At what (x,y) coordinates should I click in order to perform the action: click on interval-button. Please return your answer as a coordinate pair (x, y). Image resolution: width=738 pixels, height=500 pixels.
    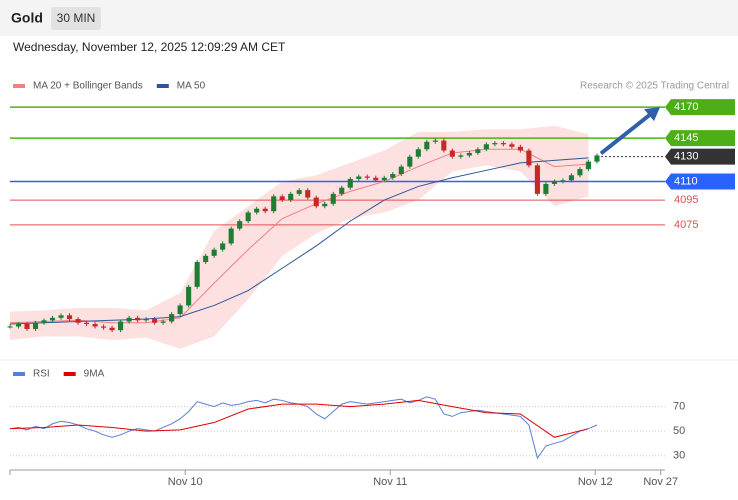
    Looking at the image, I should click on (76, 18).